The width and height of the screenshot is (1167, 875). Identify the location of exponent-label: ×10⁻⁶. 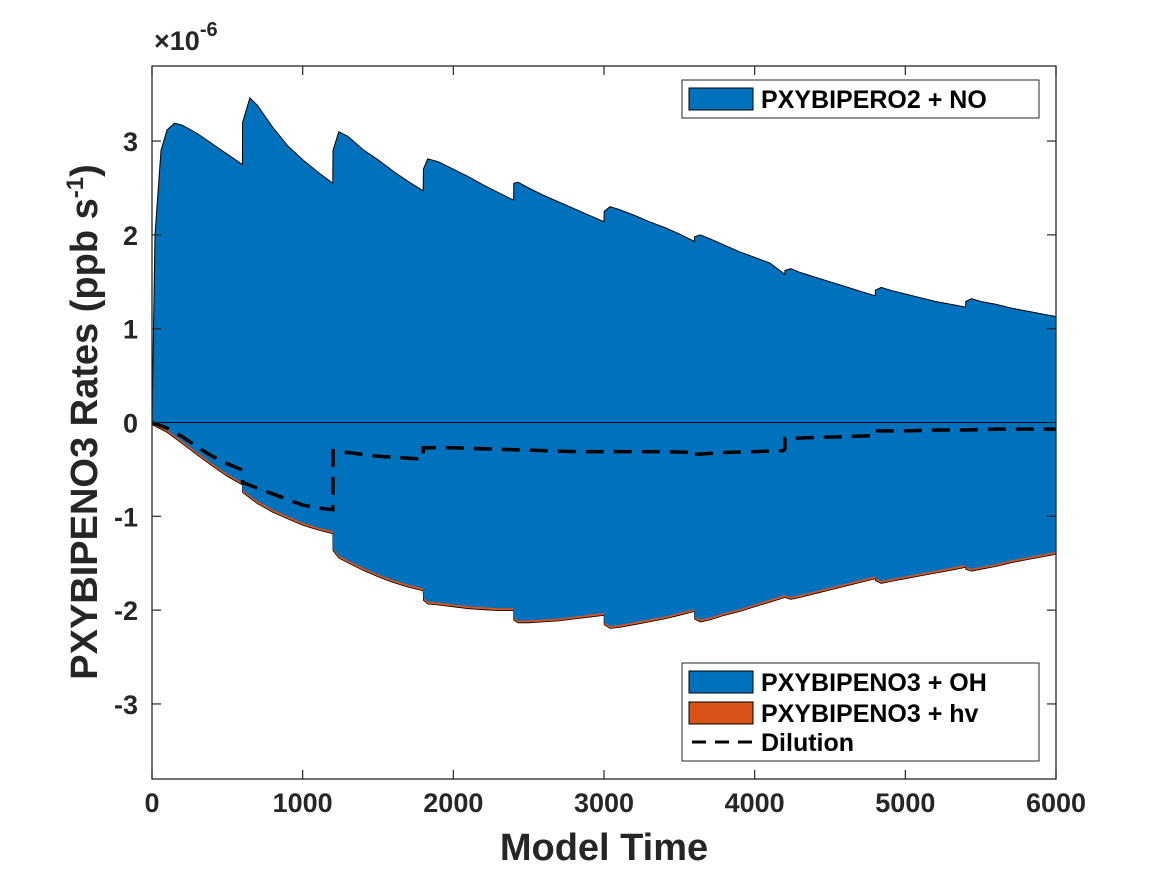
(186, 37).